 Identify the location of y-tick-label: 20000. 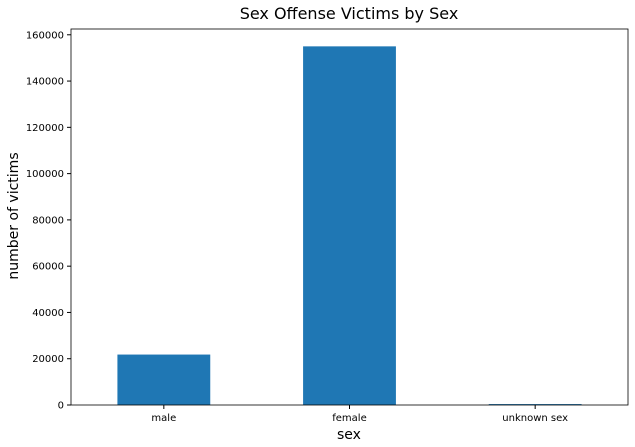
(48, 359).